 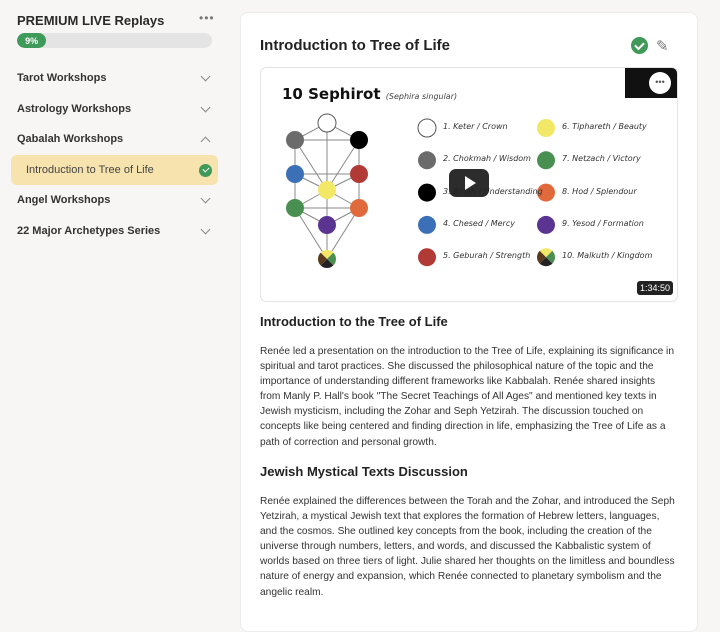 I want to click on progress-label: 9%, so click(x=32, y=40).